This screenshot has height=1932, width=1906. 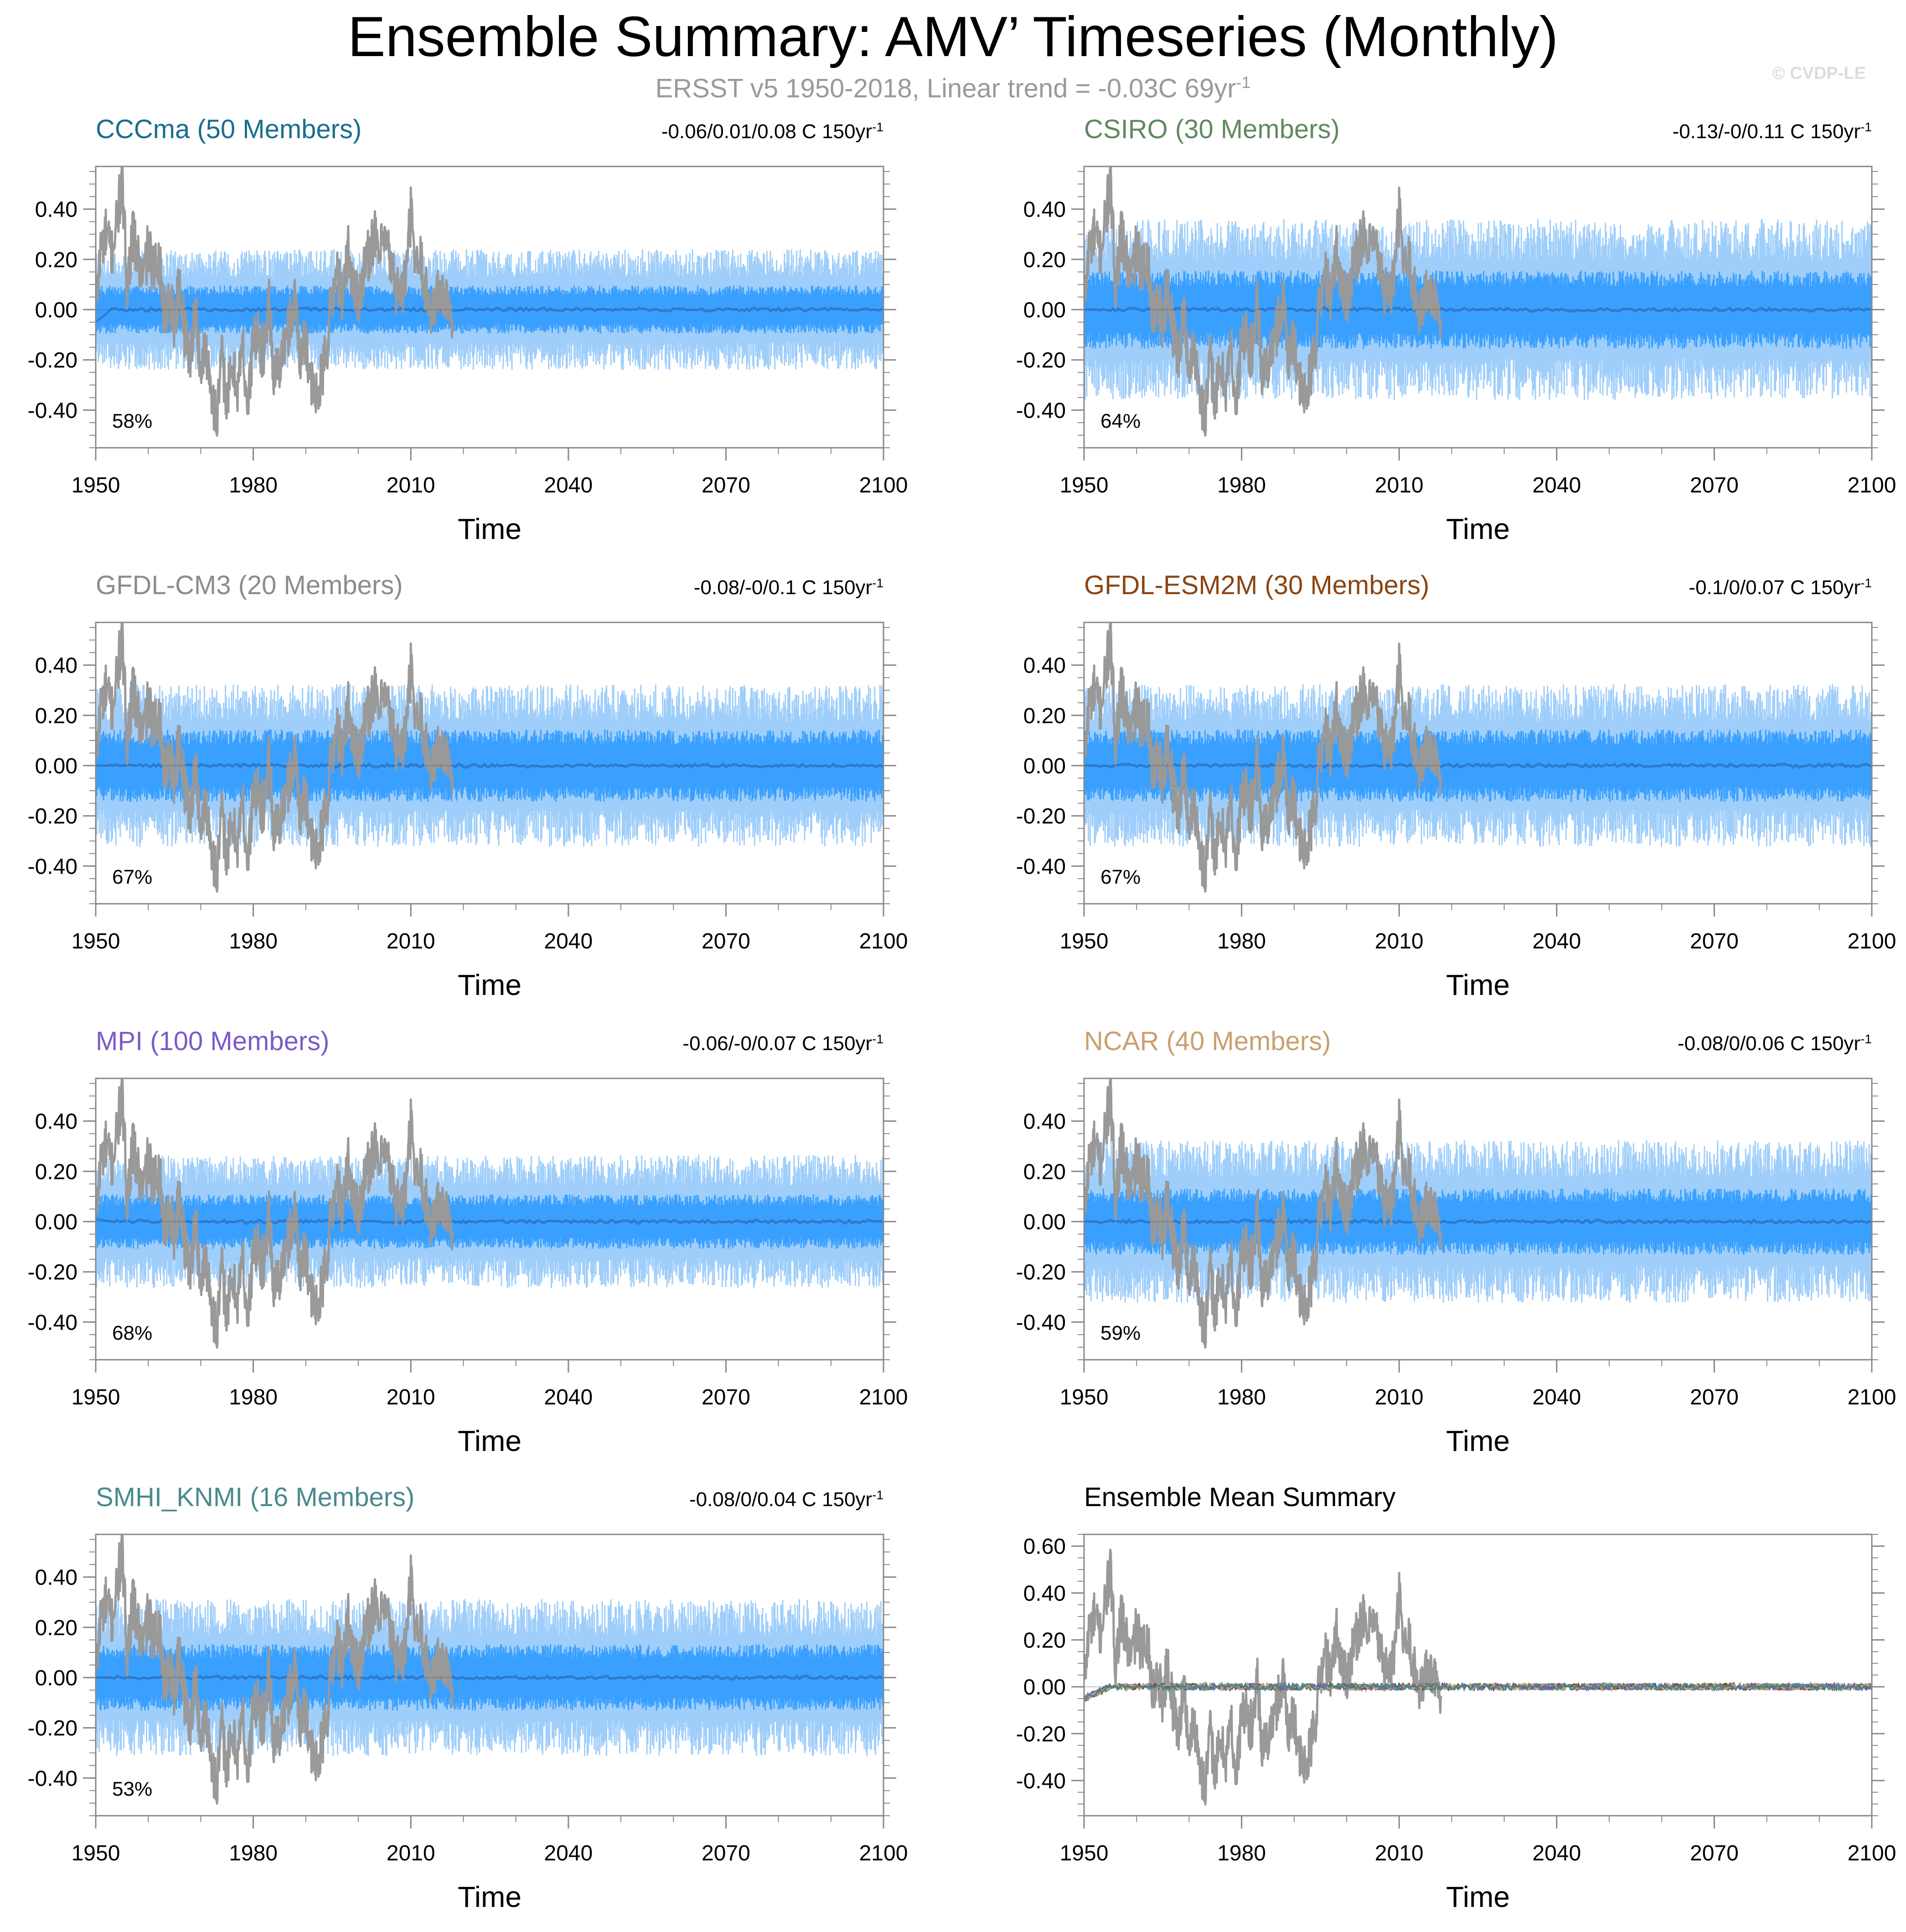 I want to click on panel-title: SMHI_KNMI (16 Members), so click(x=255, y=1497).